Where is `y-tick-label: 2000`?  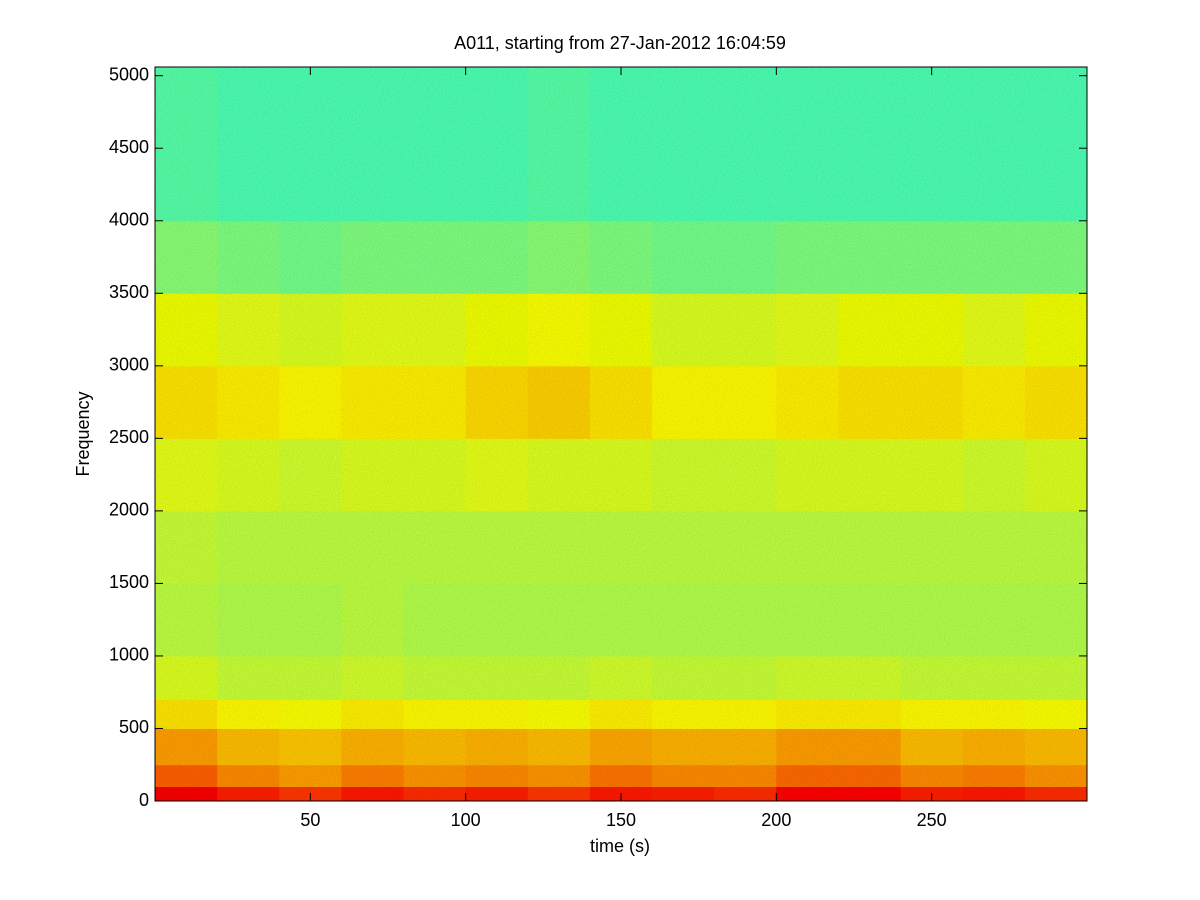 y-tick-label: 2000 is located at coordinates (129, 510).